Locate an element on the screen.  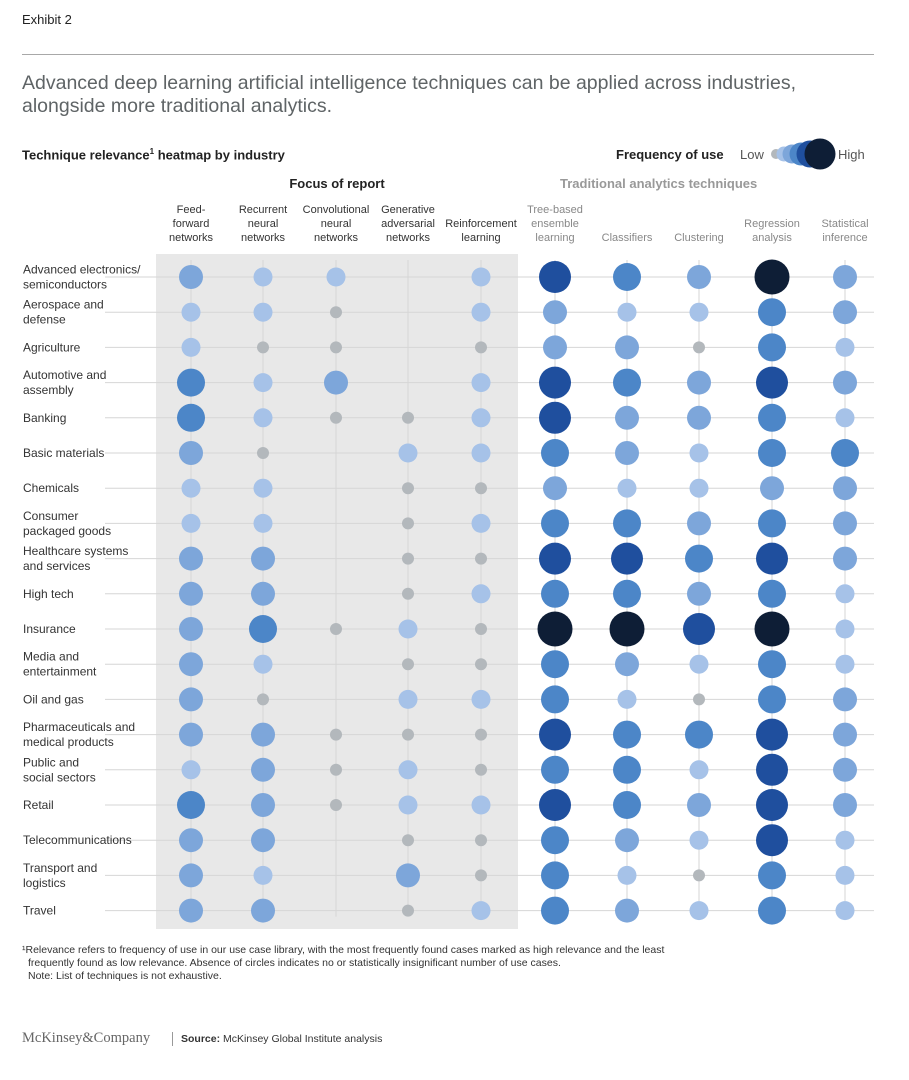
legend-low-label: Low is located at coordinates (752, 154).